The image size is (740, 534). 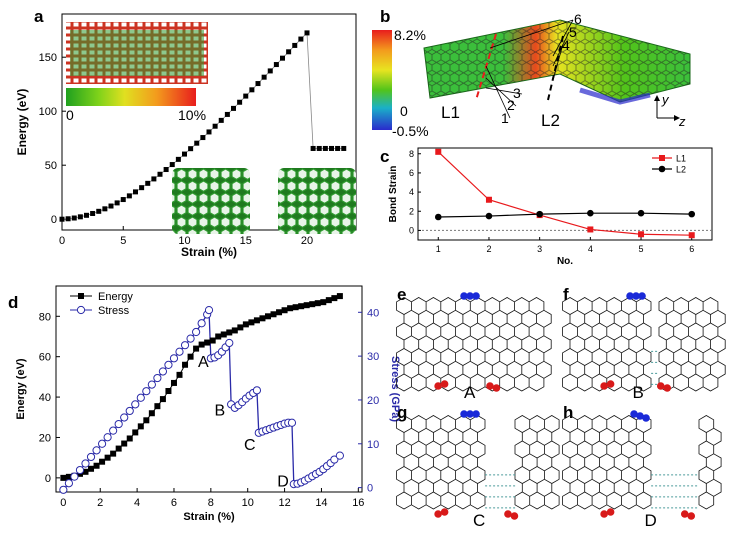 What do you see at coordinates (564, 193) in the screenshot?
I see `panel-c-series-line-l1` at bounding box center [564, 193].